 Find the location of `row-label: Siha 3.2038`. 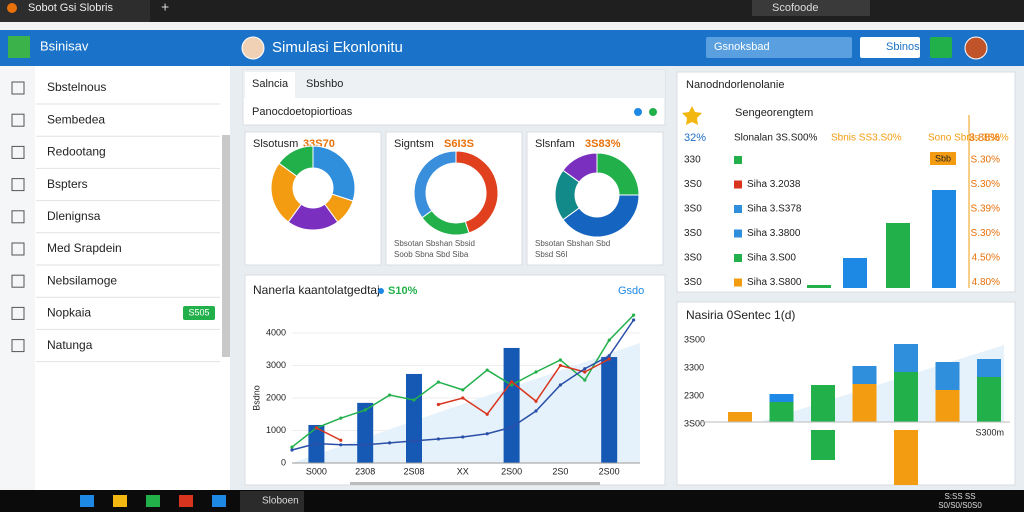

row-label: Siha 3.2038 is located at coordinates (774, 184).